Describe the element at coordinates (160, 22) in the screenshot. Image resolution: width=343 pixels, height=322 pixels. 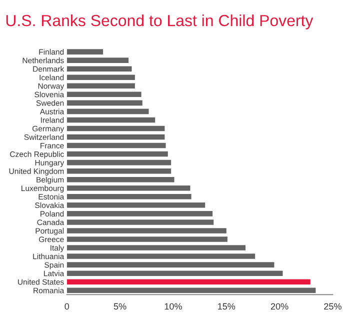
I see `chart-title: U.S. Ranks Second to Last in Child Poverty` at that location.